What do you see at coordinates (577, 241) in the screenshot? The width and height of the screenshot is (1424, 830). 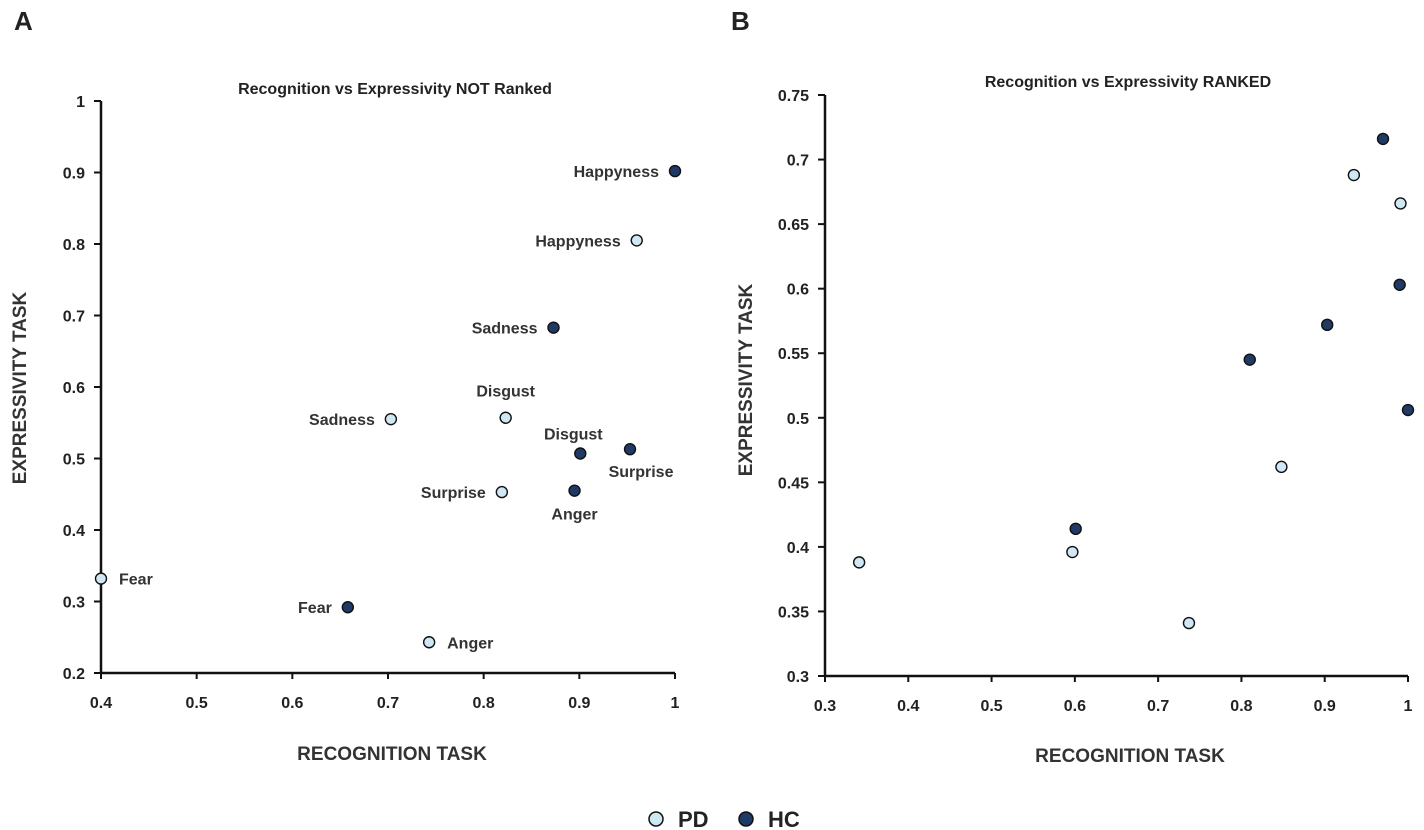 I see `panel-a-point-label-pd: Happyness` at bounding box center [577, 241].